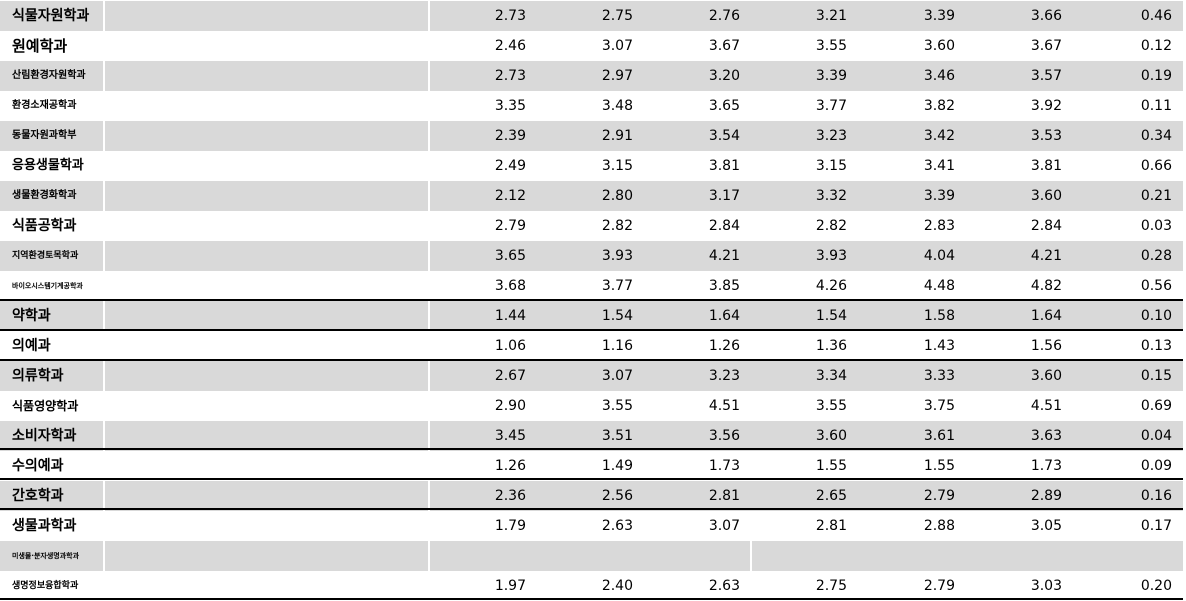  What do you see at coordinates (591, 496) in the screenshot?
I see `table-row: 간호학과 2.36 2.56 2.81 2.65 2.79 2.89 0.16` at bounding box center [591, 496].